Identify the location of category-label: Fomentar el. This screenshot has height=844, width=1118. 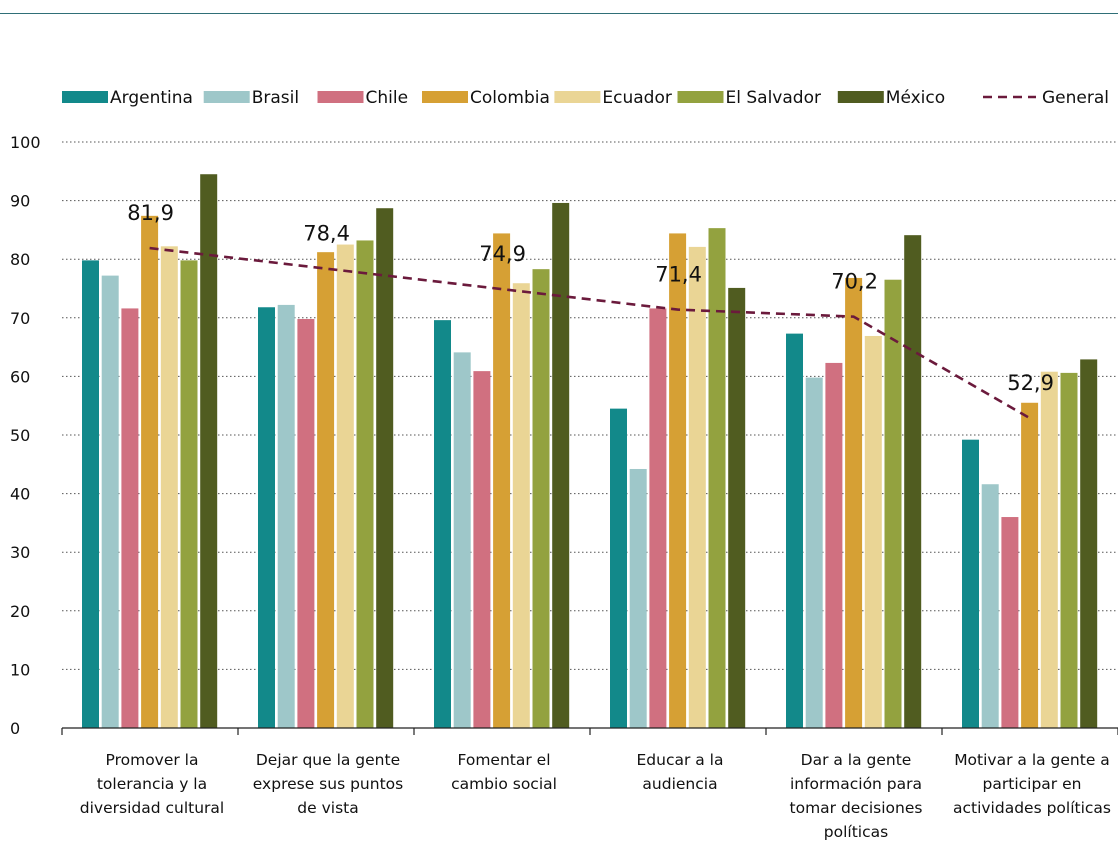
(503, 760).